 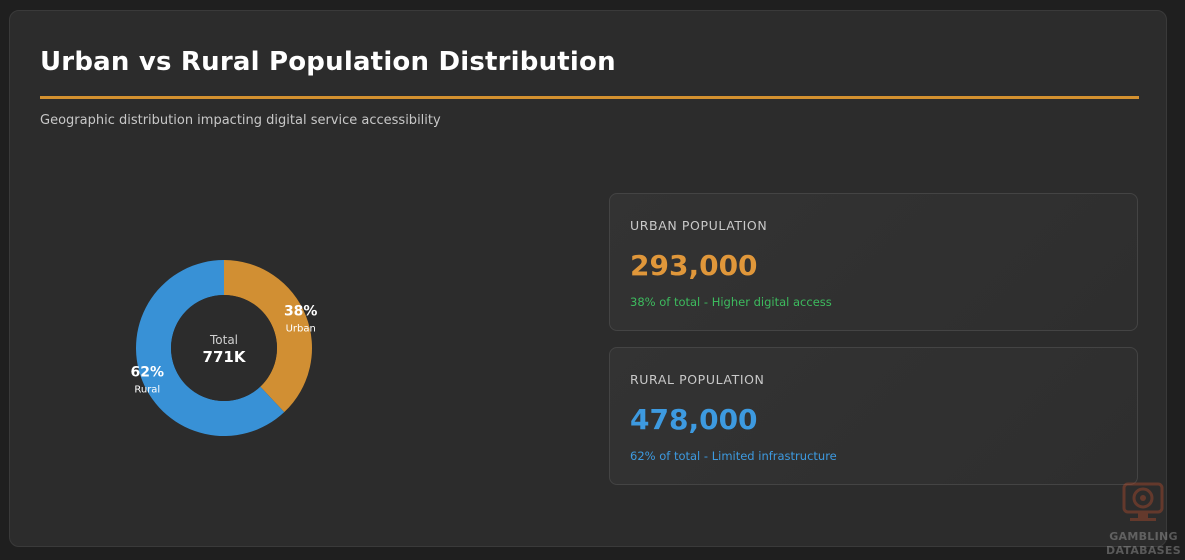 What do you see at coordinates (733, 456) in the screenshot?
I see `rural-stat-note: 62% of total - Limited infrastructure` at bounding box center [733, 456].